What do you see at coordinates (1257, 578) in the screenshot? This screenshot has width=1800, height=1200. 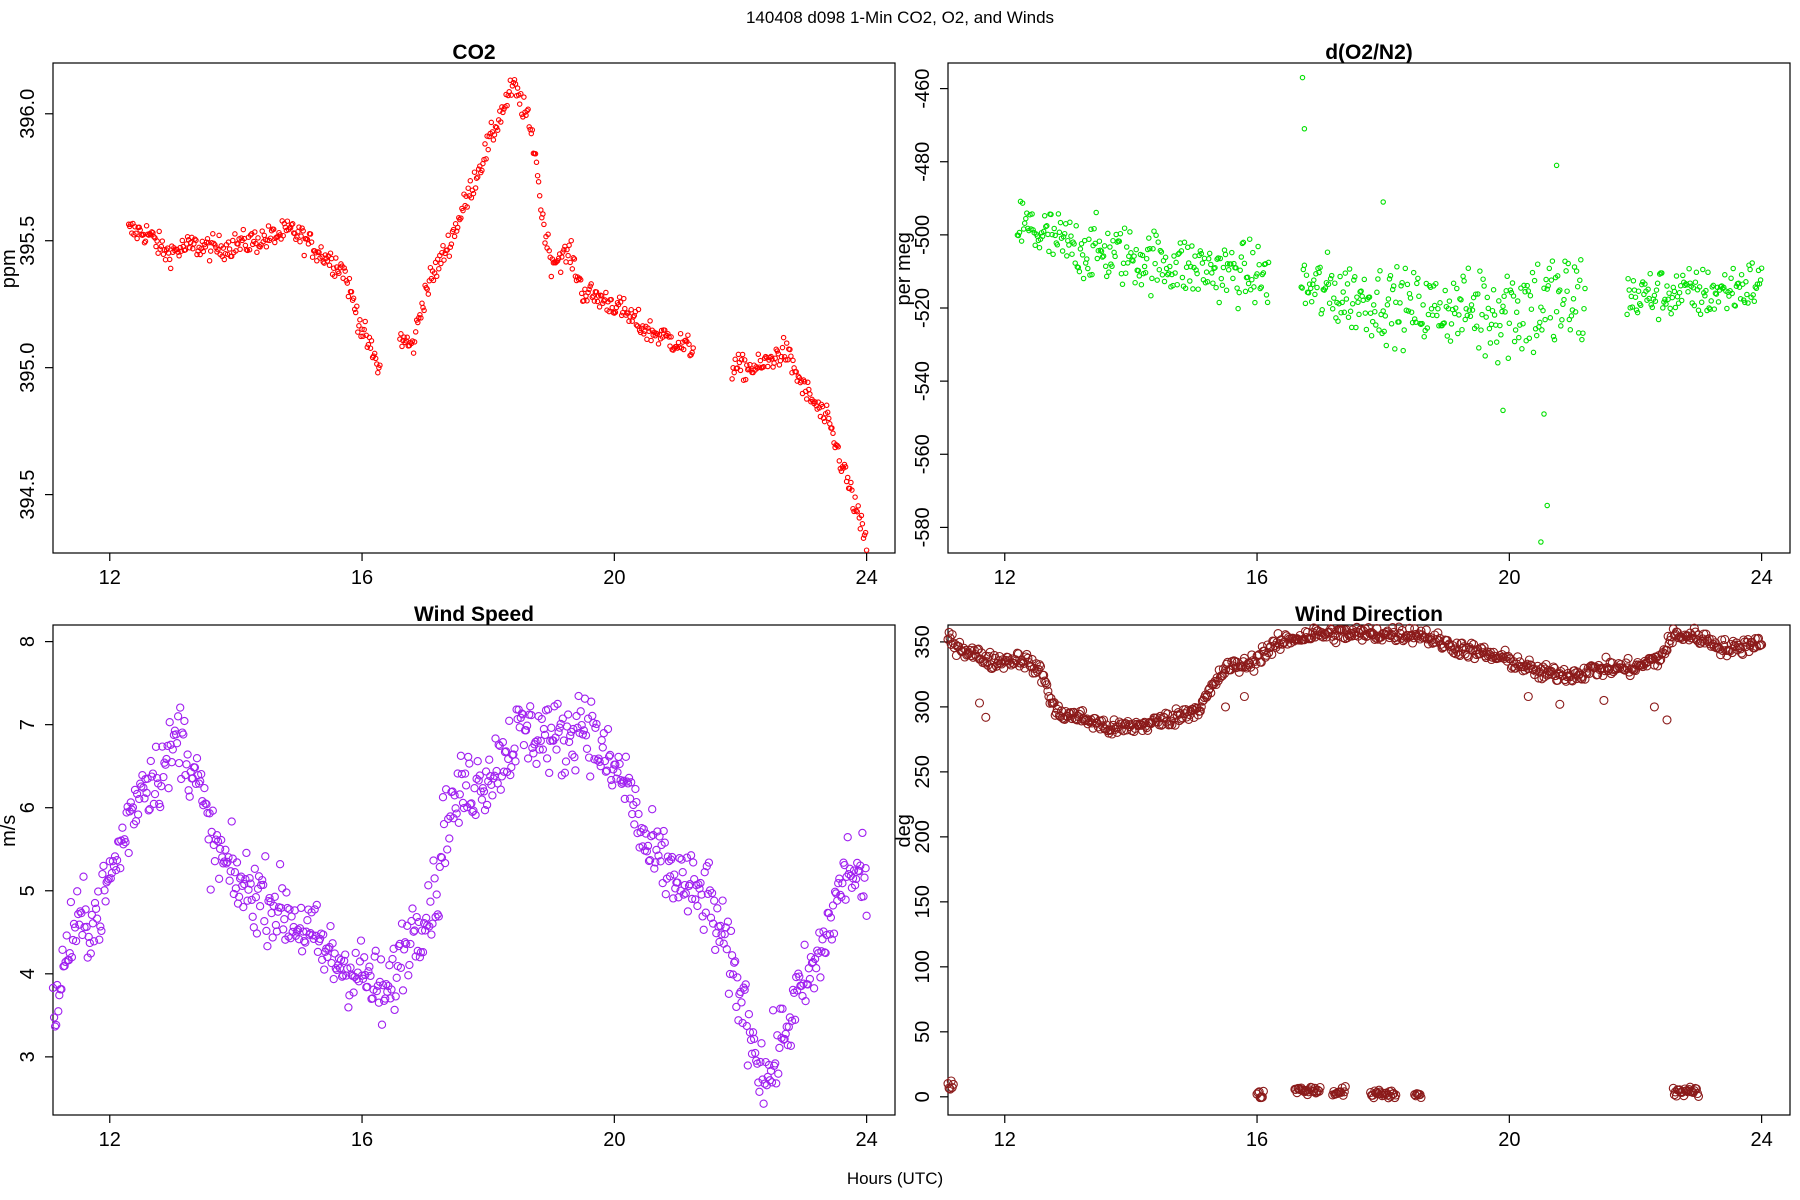 I see `x-tick-label: 16` at bounding box center [1257, 578].